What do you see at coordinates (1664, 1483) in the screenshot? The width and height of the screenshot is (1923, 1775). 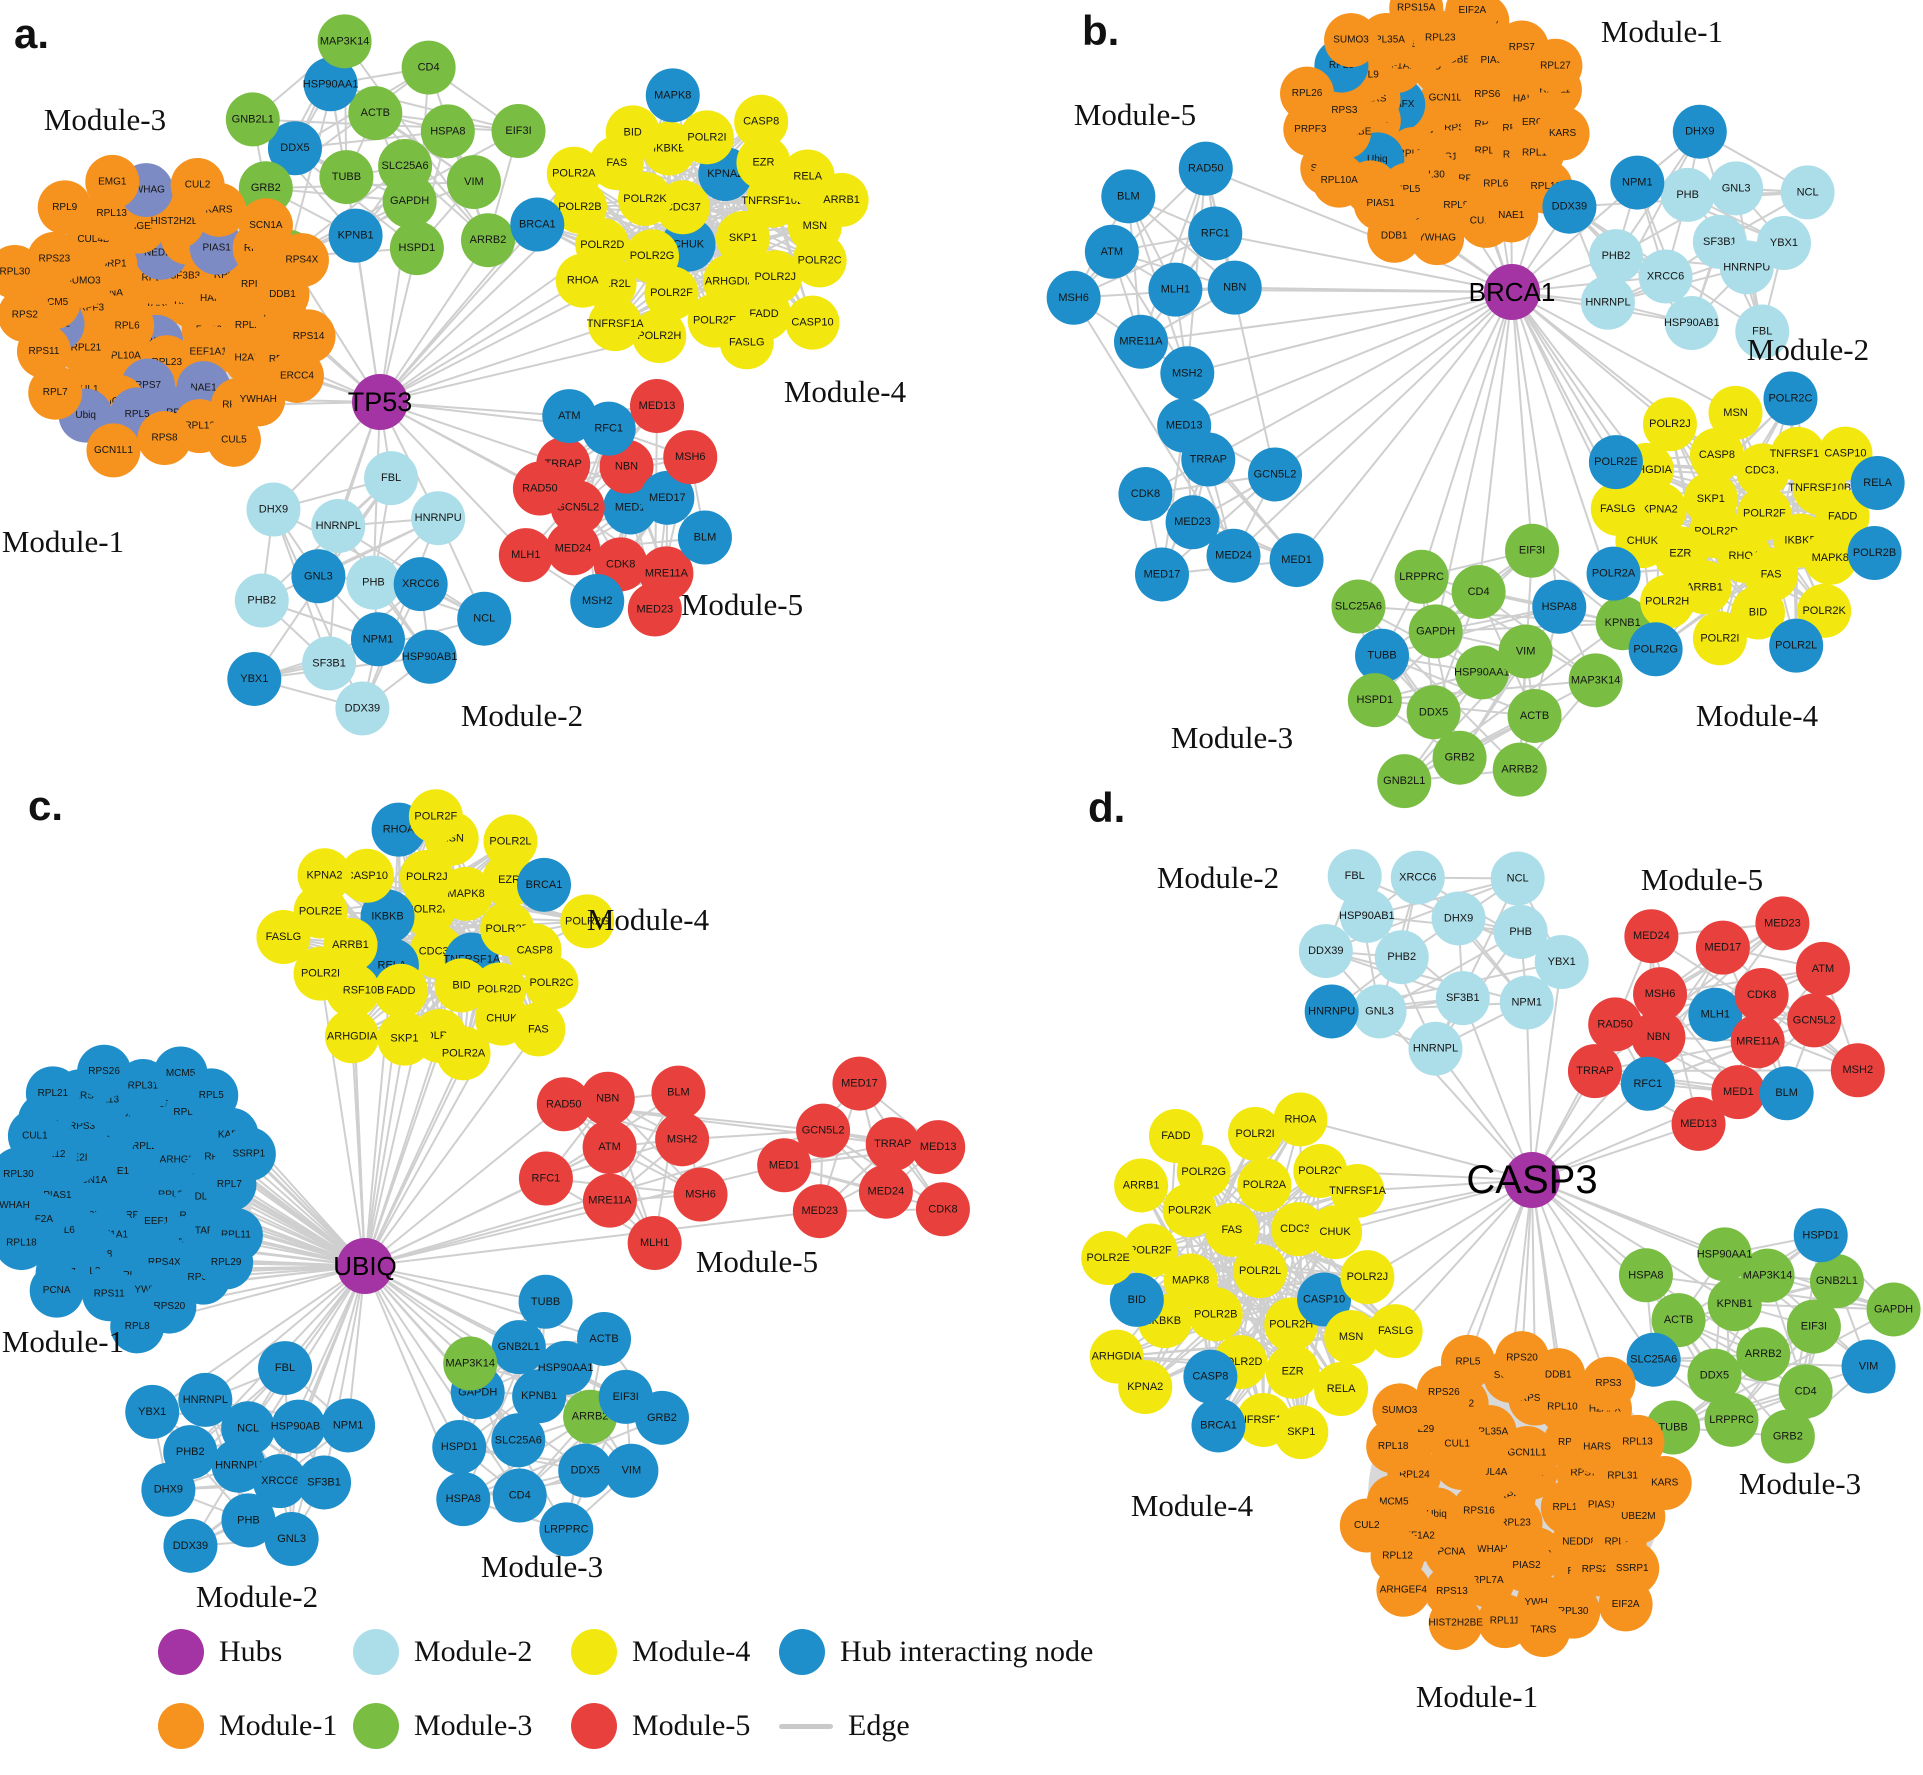 I see `node-KARS` at bounding box center [1664, 1483].